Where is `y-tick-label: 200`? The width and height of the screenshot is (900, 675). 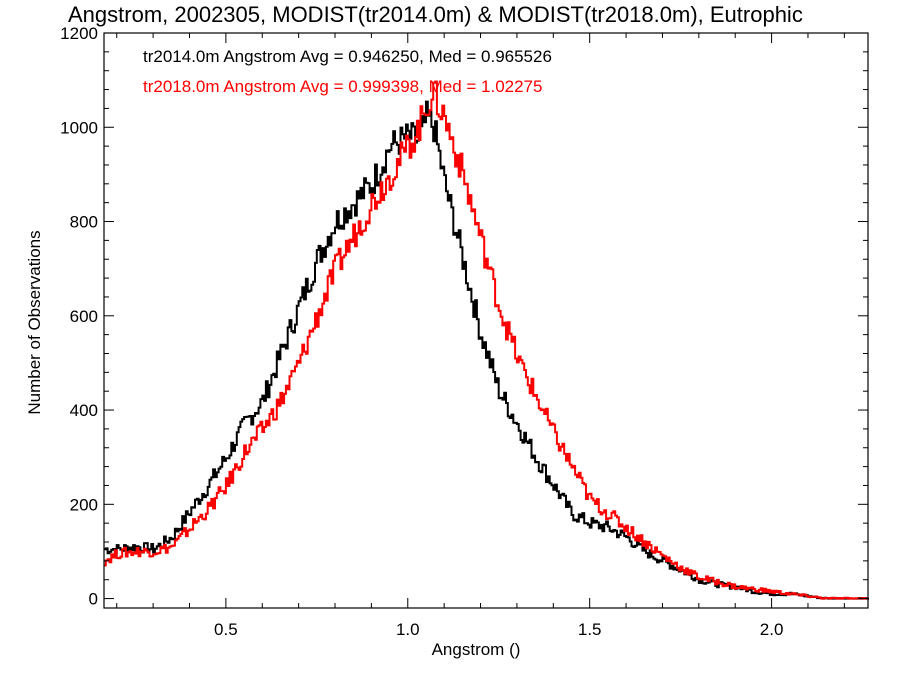
y-tick-label: 200 is located at coordinates (84, 504).